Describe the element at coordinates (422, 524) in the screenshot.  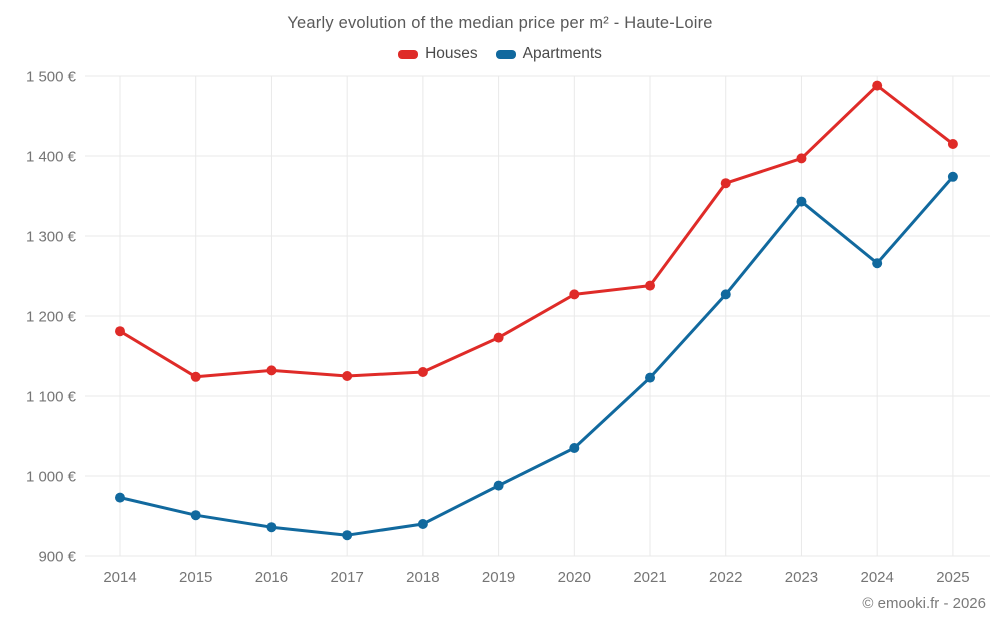
I see `apartments-point-2018` at that location.